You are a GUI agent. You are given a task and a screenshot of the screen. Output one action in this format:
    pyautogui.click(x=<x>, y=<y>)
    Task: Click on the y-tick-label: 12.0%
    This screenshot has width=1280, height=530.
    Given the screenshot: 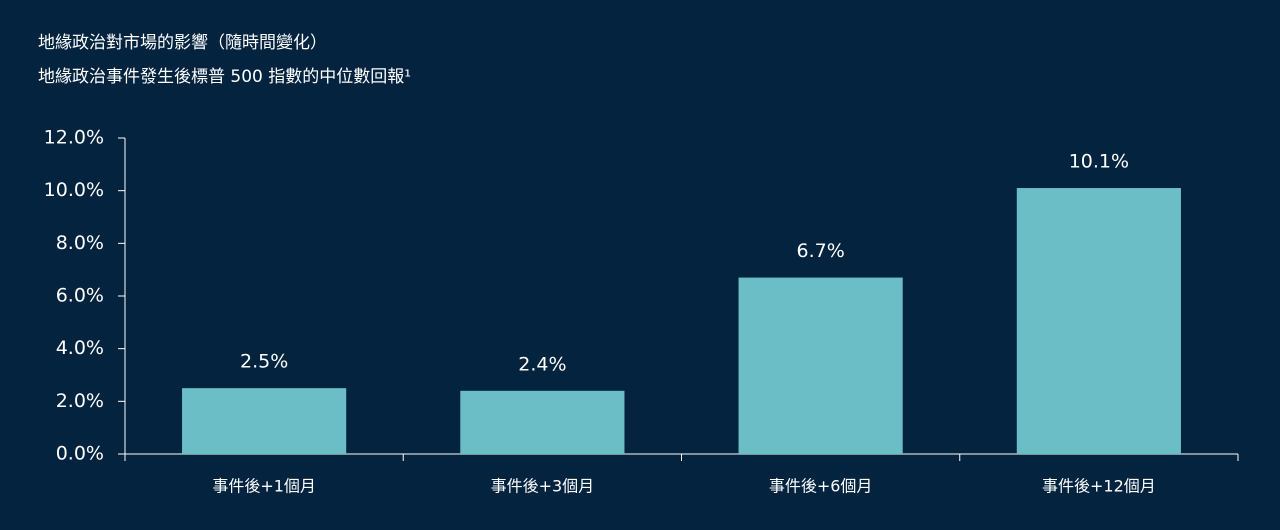 What is the action you would take?
    pyautogui.click(x=74, y=138)
    